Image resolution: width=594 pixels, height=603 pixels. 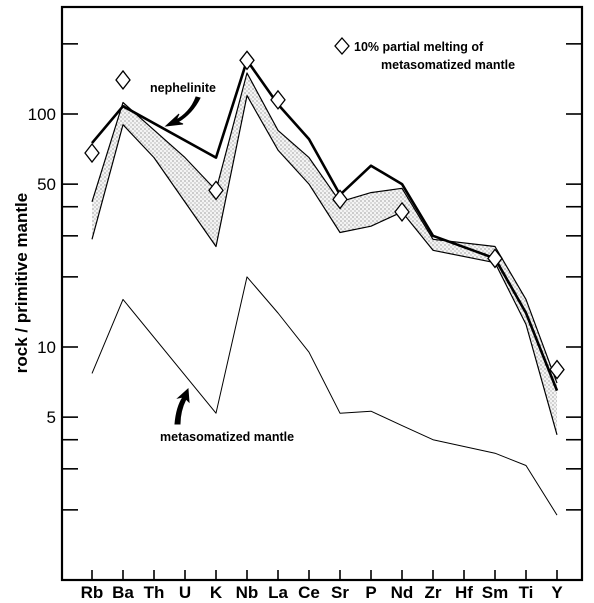 What do you see at coordinates (557, 369) in the screenshot?
I see `diamond-marker-Y` at bounding box center [557, 369].